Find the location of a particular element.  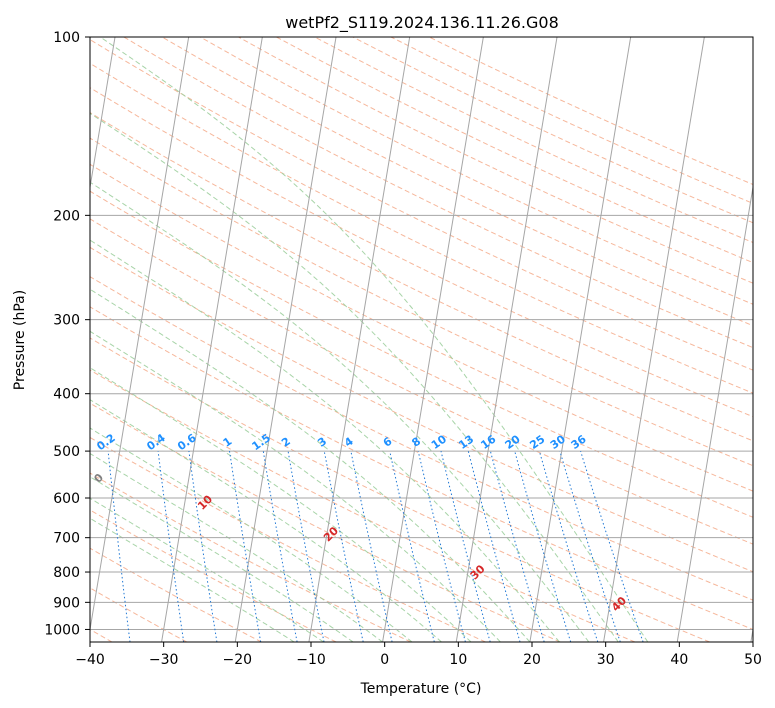

y-tick-label: 200 is located at coordinates (66, 216).